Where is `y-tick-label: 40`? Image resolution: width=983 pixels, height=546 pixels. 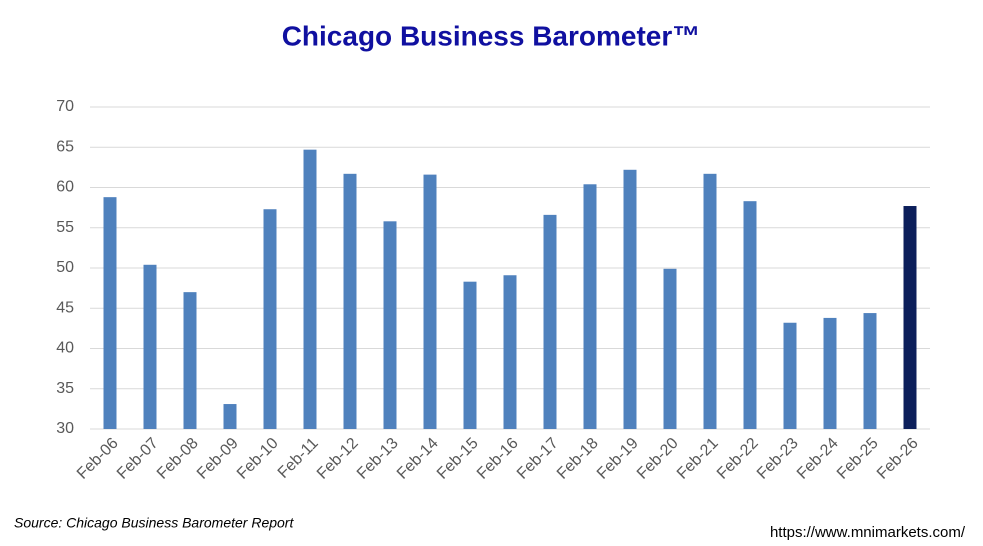 y-tick-label: 40 is located at coordinates (65, 348).